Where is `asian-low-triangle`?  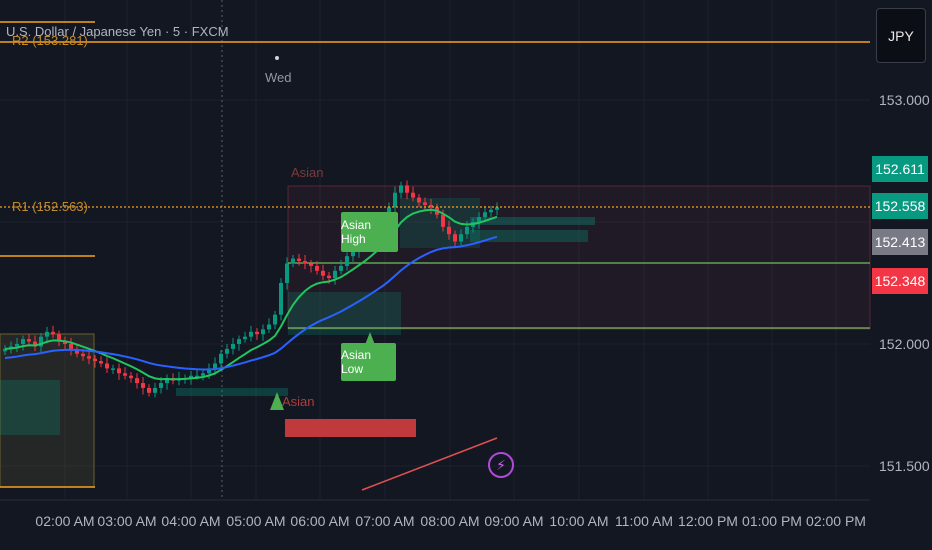 asian-low-triangle is located at coordinates (277, 401).